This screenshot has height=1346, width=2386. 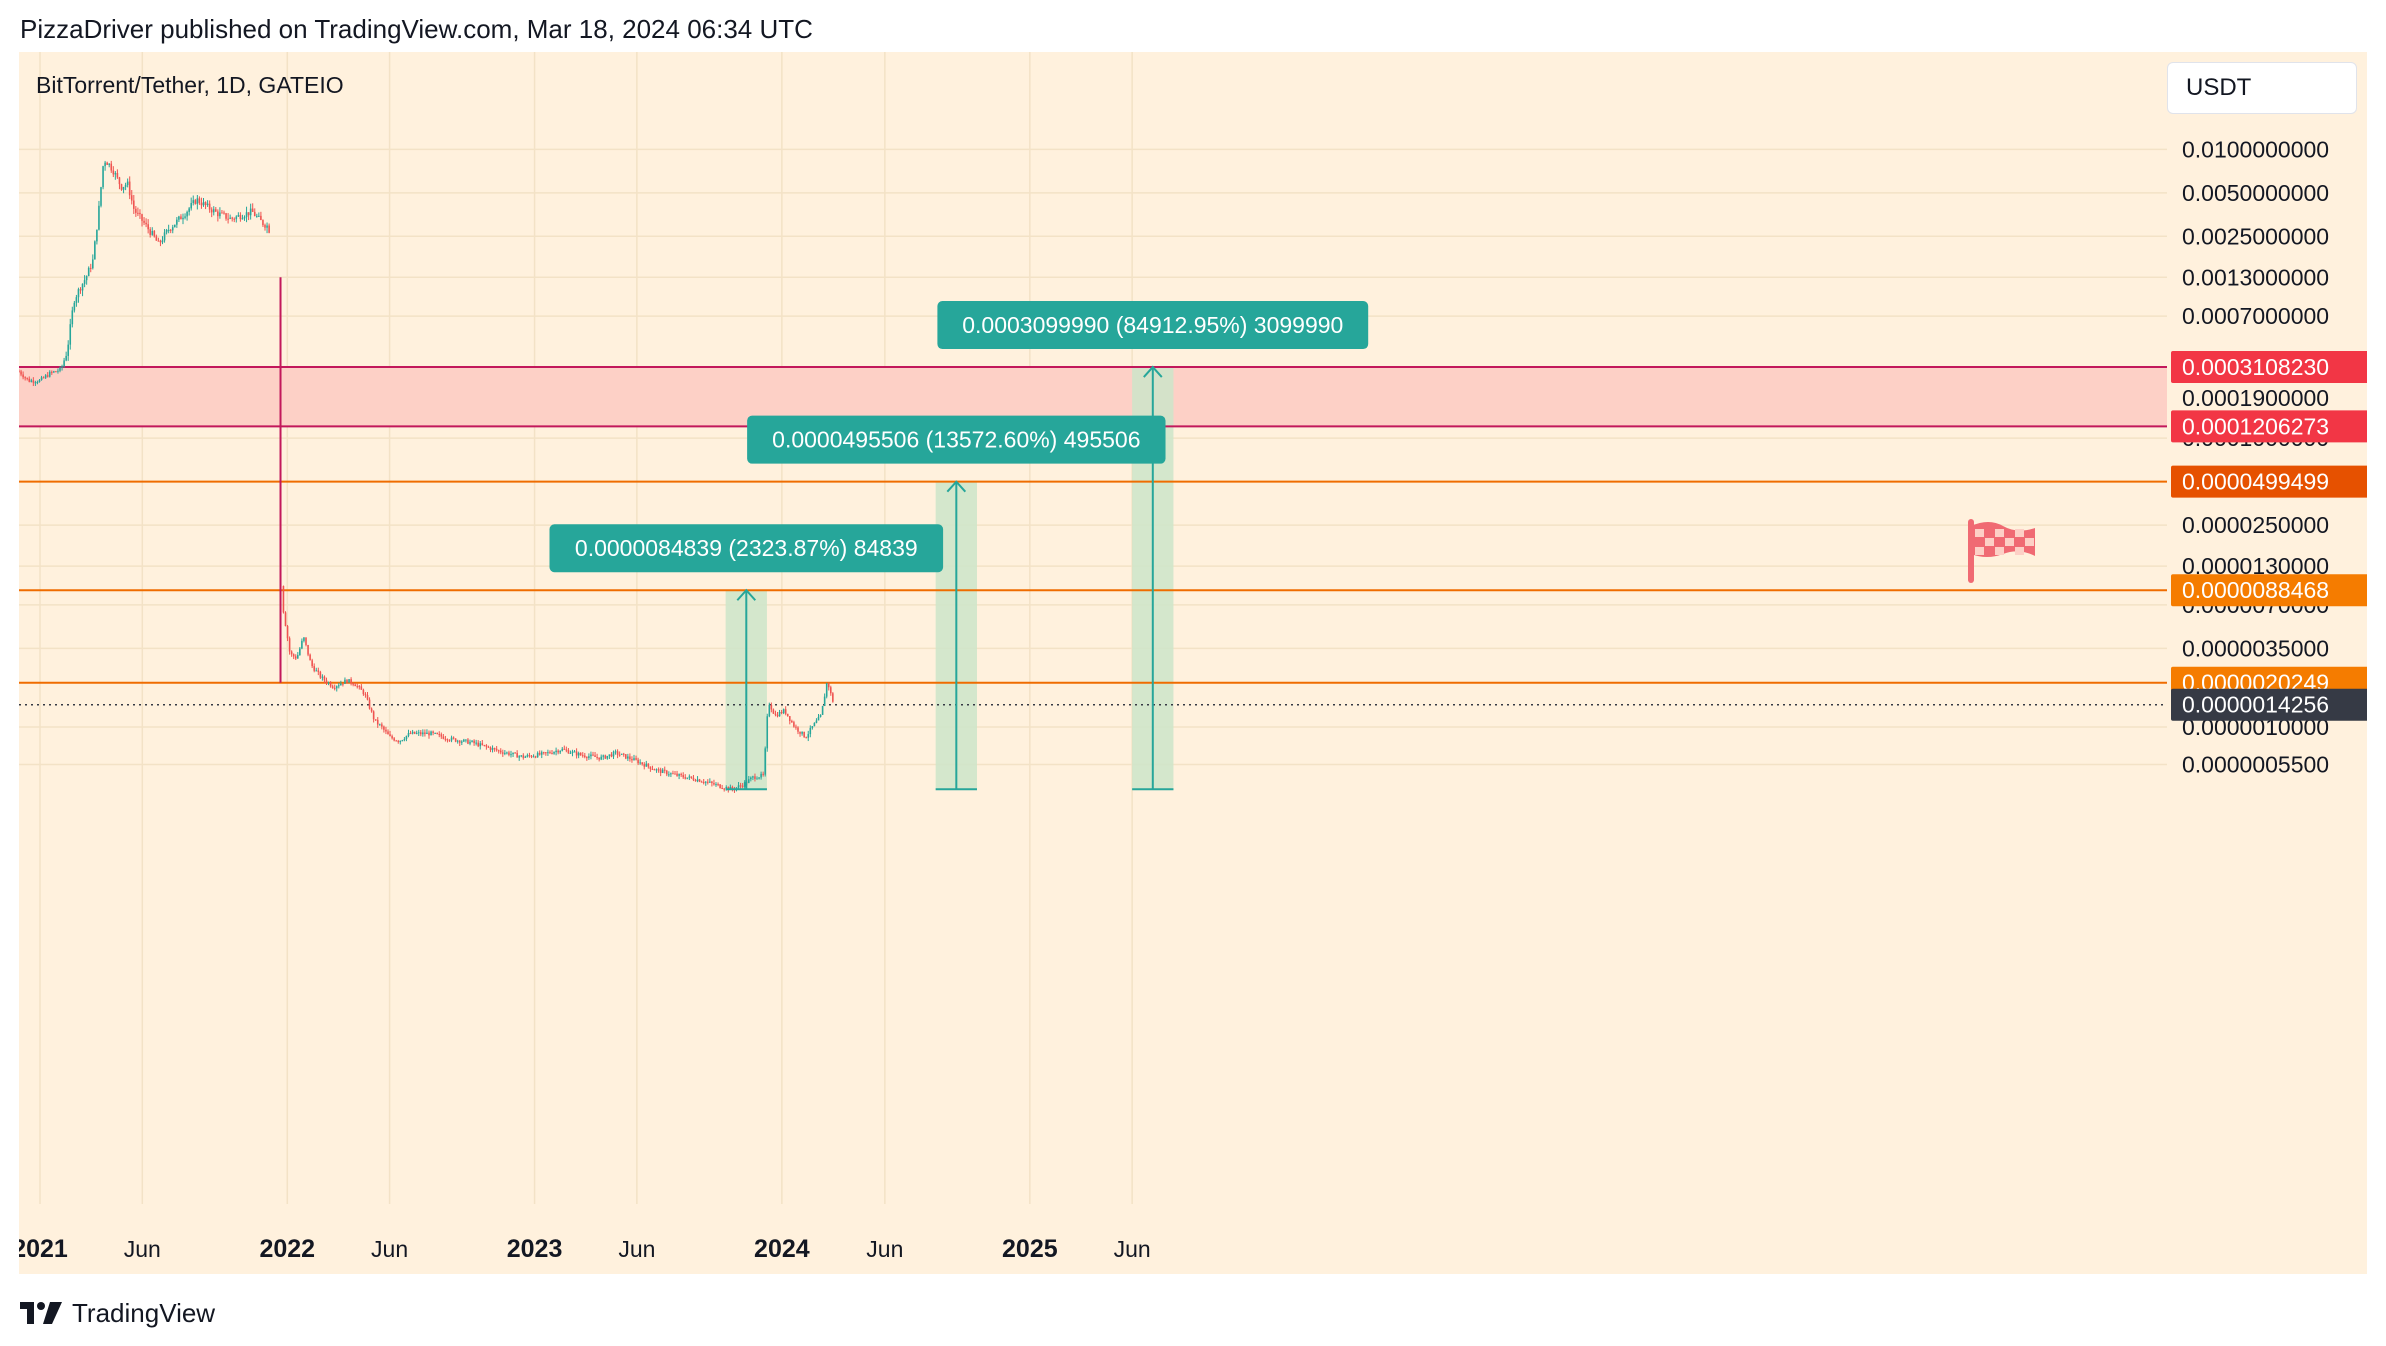 What do you see at coordinates (2255, 398) in the screenshot?
I see `price-tick-label: 0.0001900000` at bounding box center [2255, 398].